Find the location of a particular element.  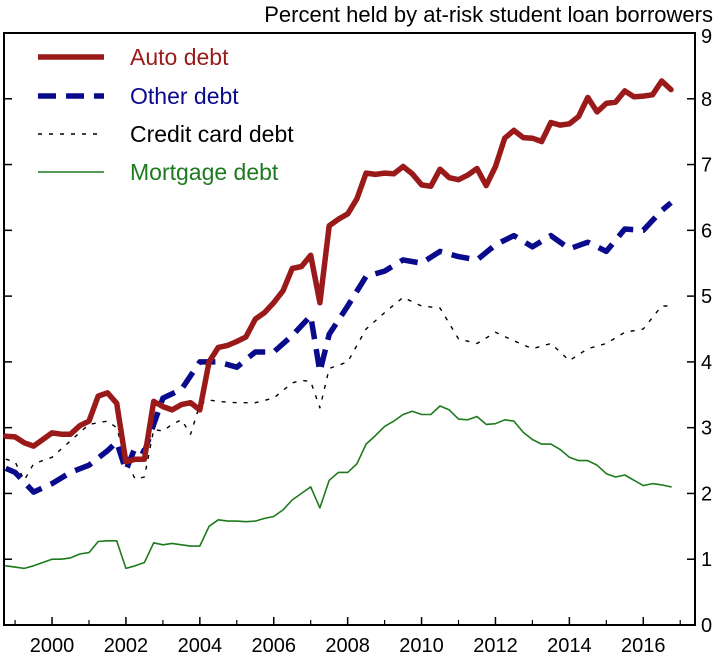

legend-label: Credit card debt is located at coordinates (212, 134).